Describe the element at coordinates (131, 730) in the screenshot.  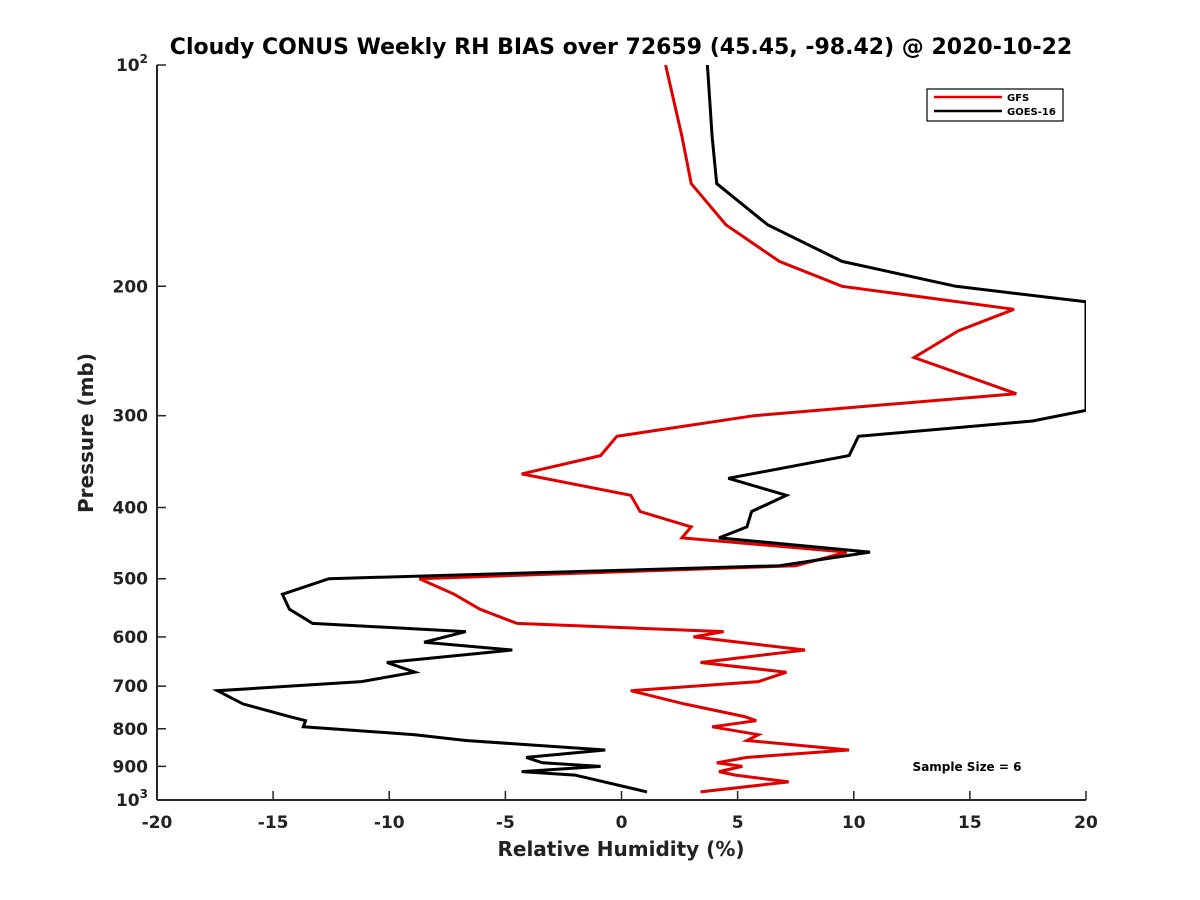
I see `y-tick-label: 800` at that location.